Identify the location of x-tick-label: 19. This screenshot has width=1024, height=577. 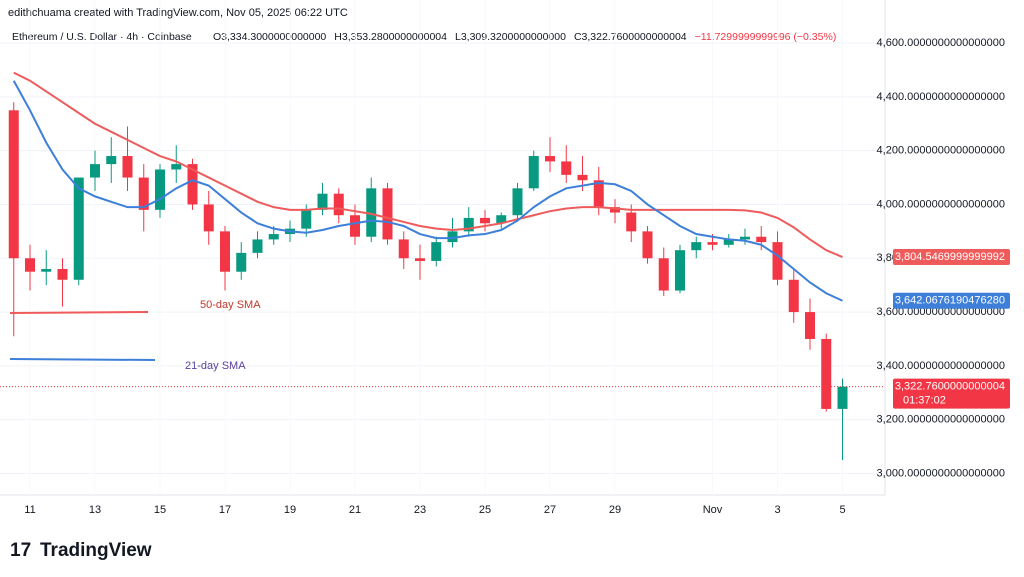
(290, 510).